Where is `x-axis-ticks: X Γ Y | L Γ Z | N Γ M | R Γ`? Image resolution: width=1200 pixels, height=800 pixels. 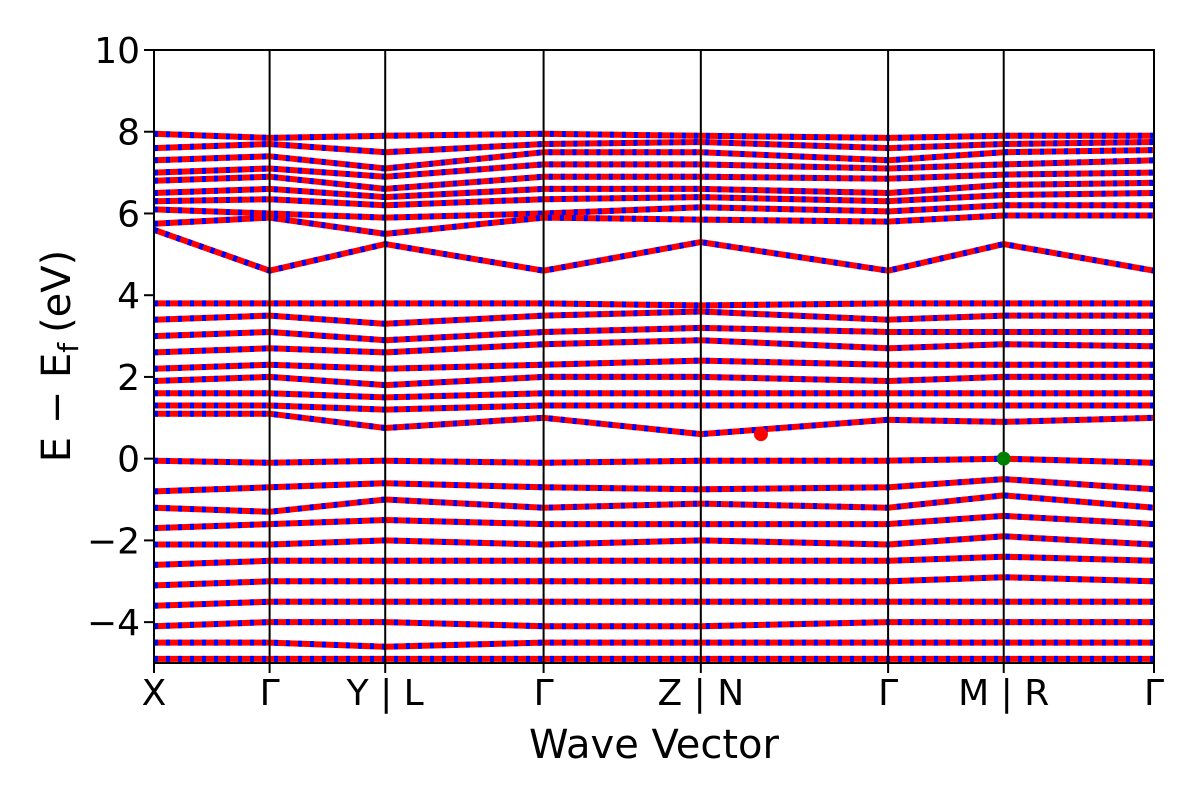
x-axis-ticks: X Γ Y | L Γ Z | N Γ M | R Γ is located at coordinates (653, 688).